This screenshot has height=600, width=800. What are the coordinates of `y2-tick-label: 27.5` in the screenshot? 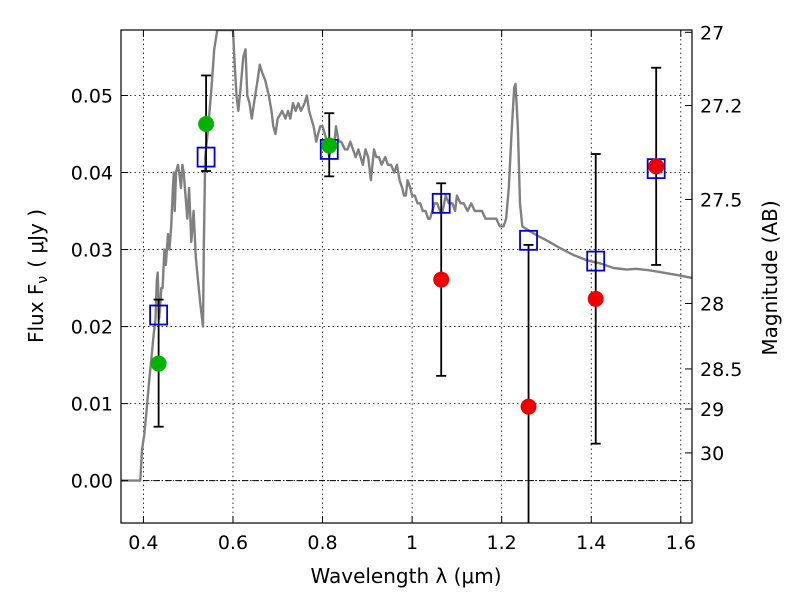 It's located at (721, 200).